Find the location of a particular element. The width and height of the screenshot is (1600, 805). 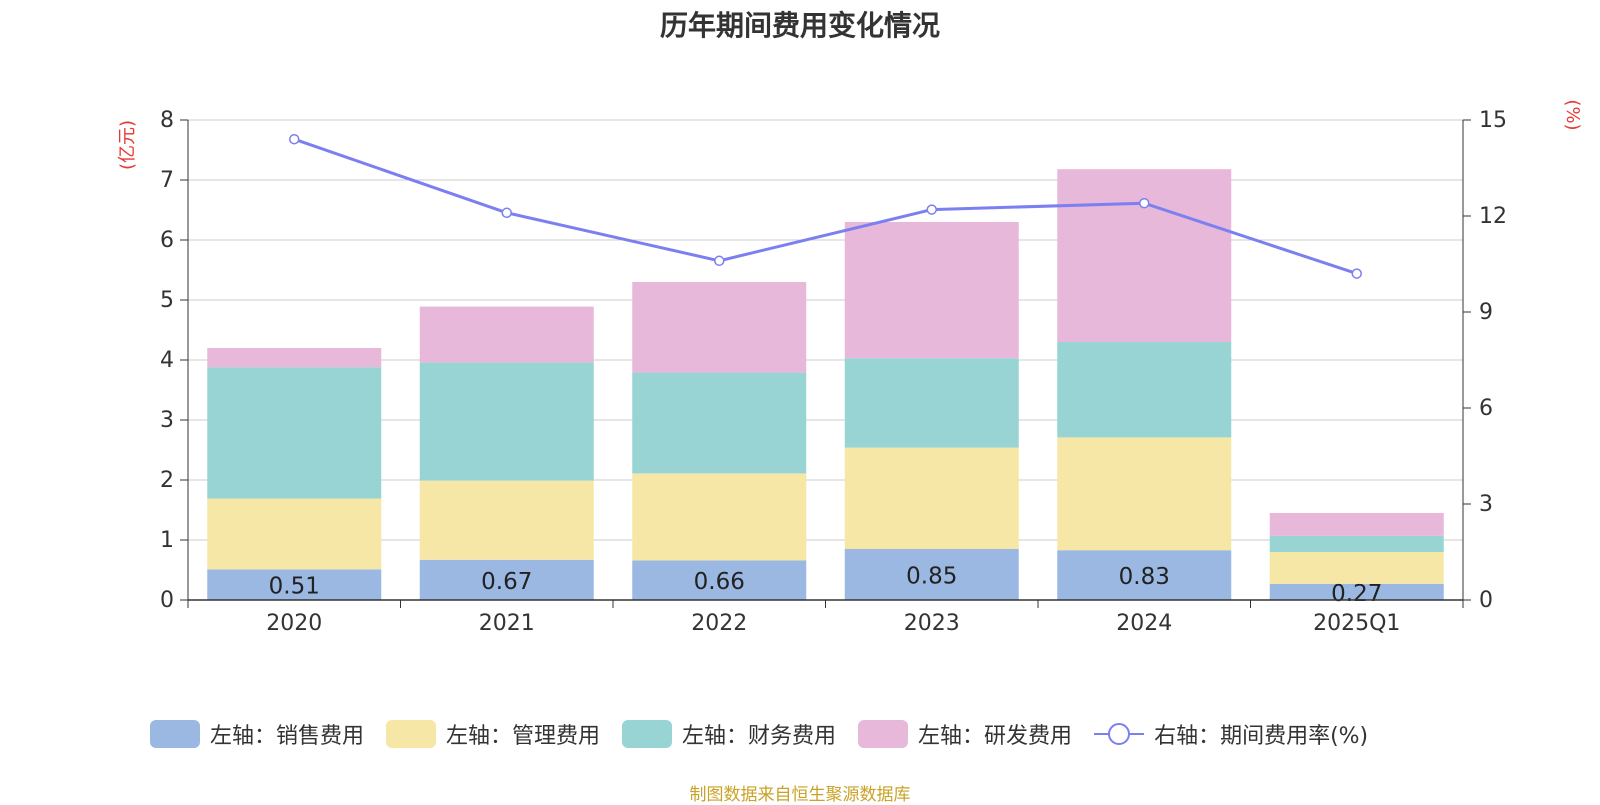

legend-swatch-rd is located at coordinates (883, 734).